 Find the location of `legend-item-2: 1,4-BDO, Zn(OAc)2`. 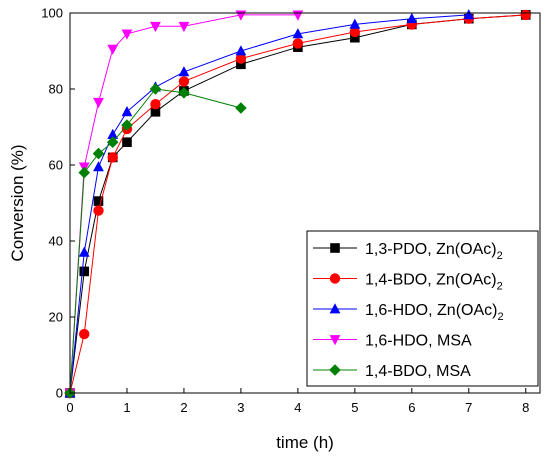

legend-item-2: 1,4-BDO, Zn(OAc)2 is located at coordinates (408, 282).